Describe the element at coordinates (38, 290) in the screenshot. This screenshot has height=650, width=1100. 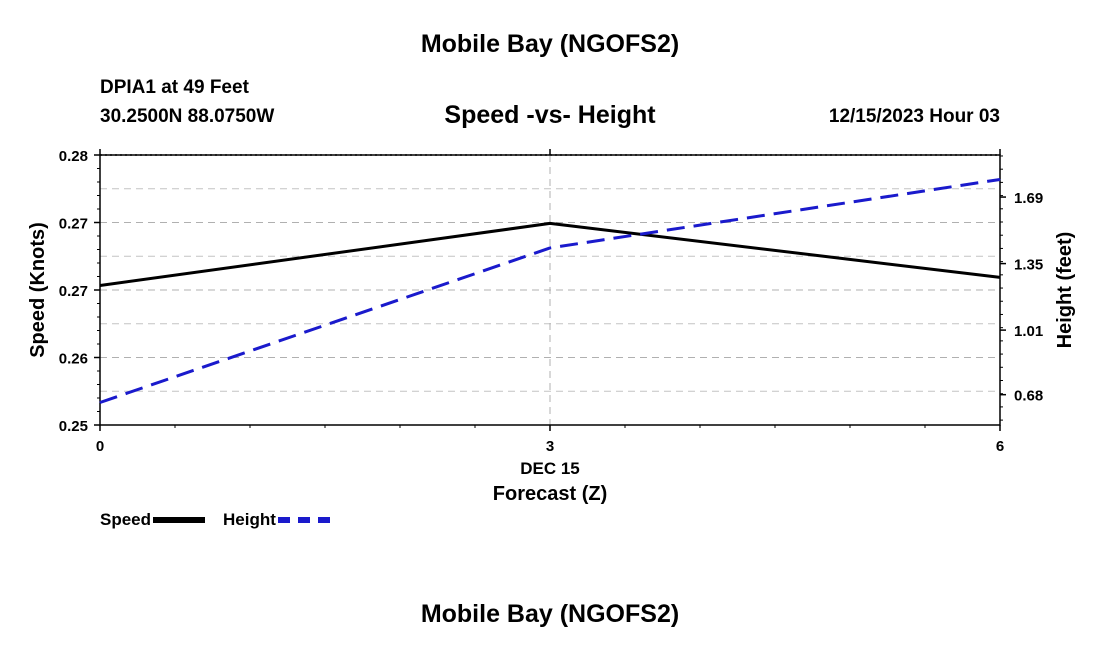
I see `y-left-axis-title: Speed (Knots)` at that location.